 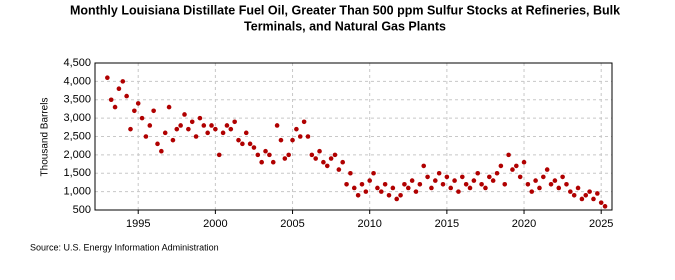 What do you see at coordinates (345, 26) in the screenshot?
I see `chart-title: Terminals, and Natural Gas Plants` at bounding box center [345, 26].